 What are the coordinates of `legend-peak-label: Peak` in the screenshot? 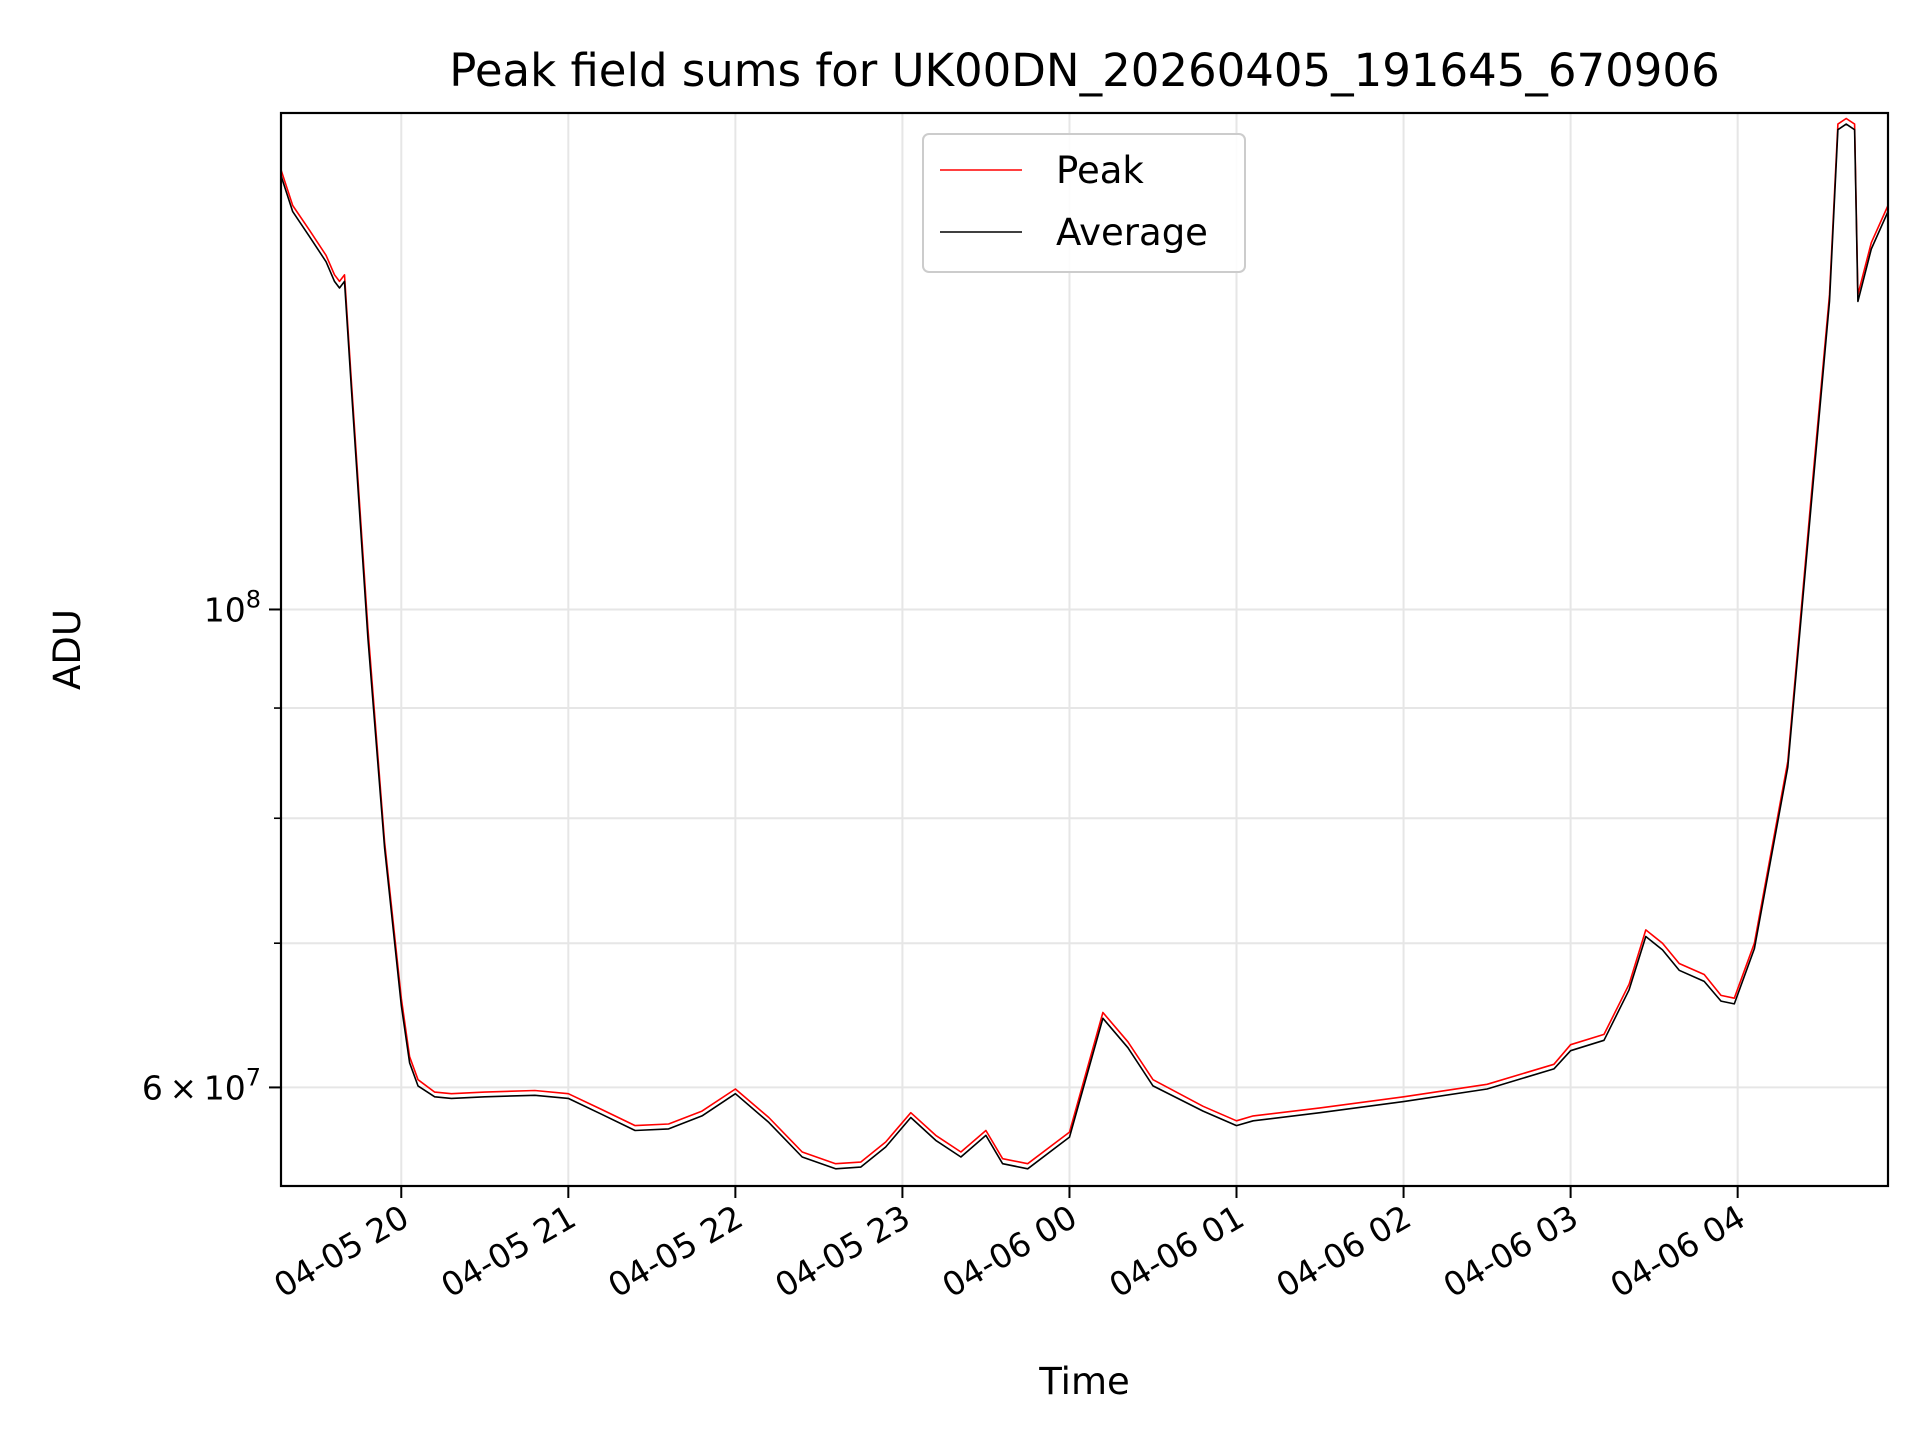 It's located at (1100, 170).